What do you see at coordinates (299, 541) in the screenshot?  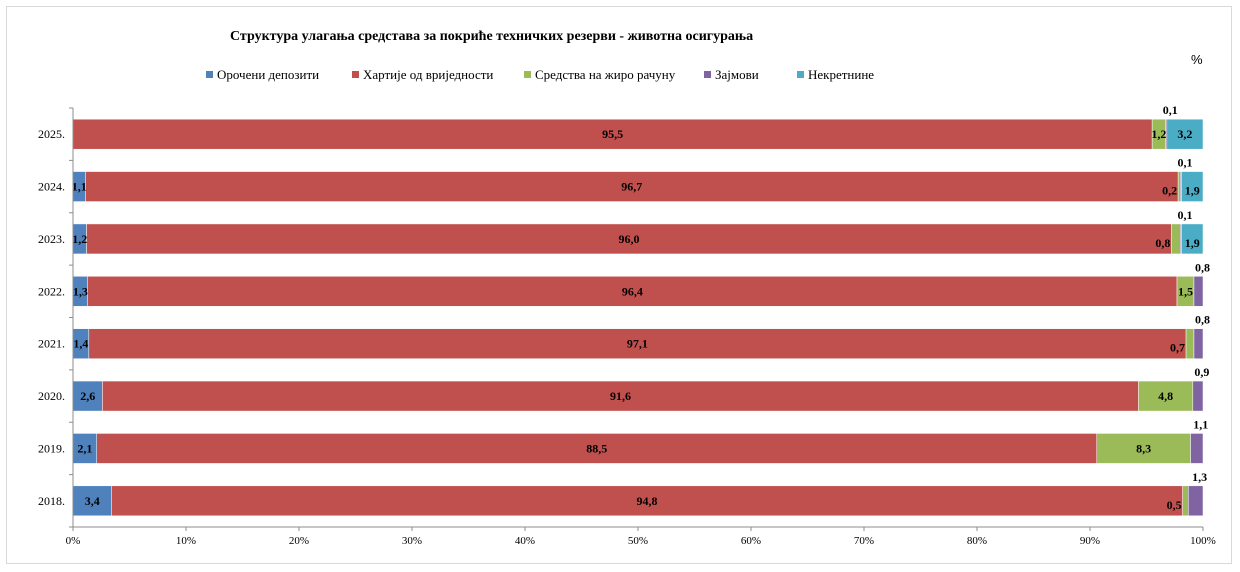 I see `x-tick-label: 20%` at bounding box center [299, 541].